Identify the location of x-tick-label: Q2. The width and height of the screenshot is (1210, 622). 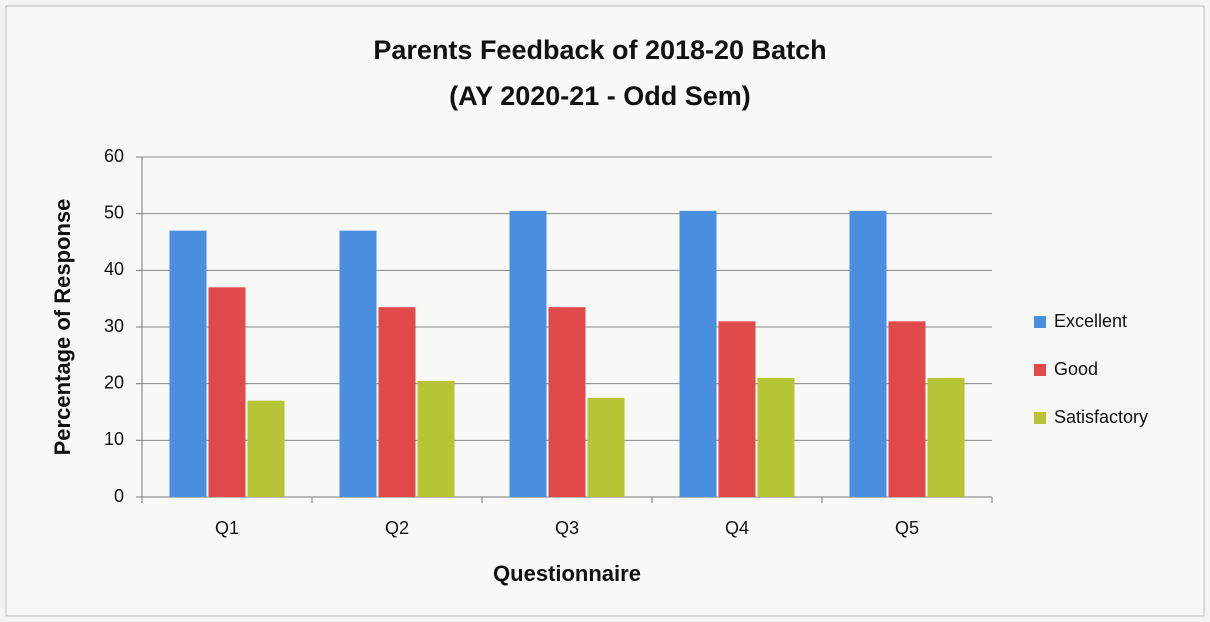
(397, 528).